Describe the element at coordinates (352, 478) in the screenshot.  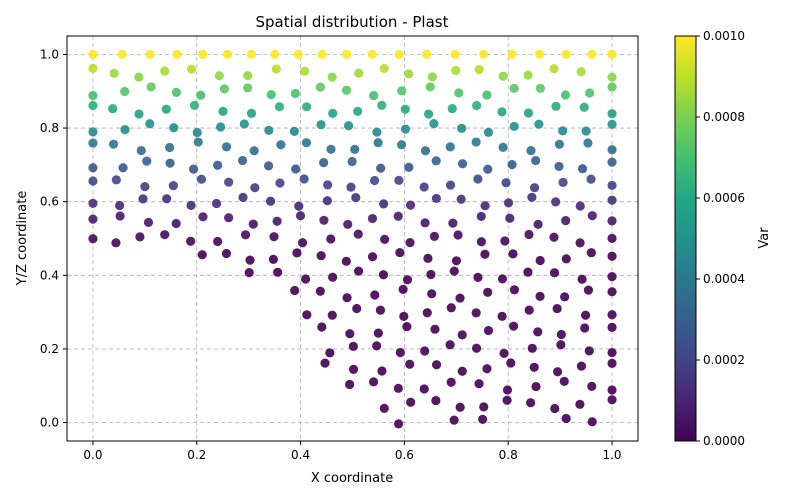
I see `x-axis-label: X coordinate` at that location.